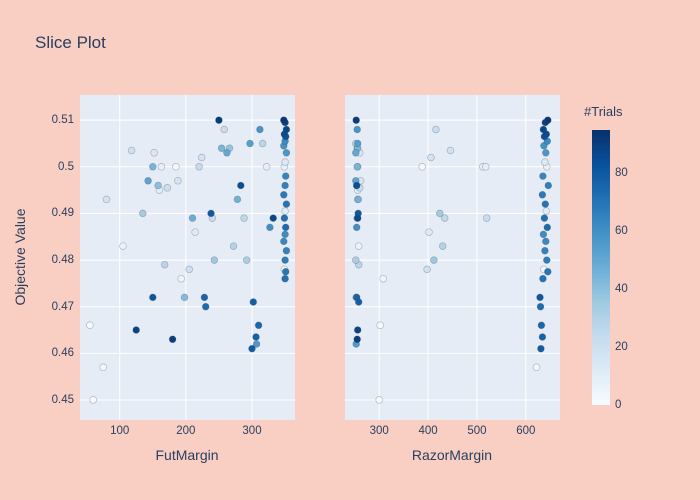  What do you see at coordinates (20, 257) in the screenshot?
I see `y-axis-title: Objective Value` at bounding box center [20, 257].